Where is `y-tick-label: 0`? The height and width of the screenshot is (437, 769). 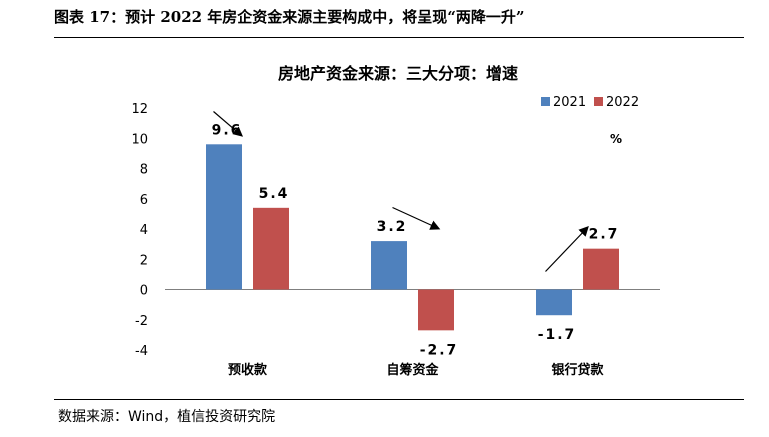 y-tick-label: 0 is located at coordinates (144, 291).